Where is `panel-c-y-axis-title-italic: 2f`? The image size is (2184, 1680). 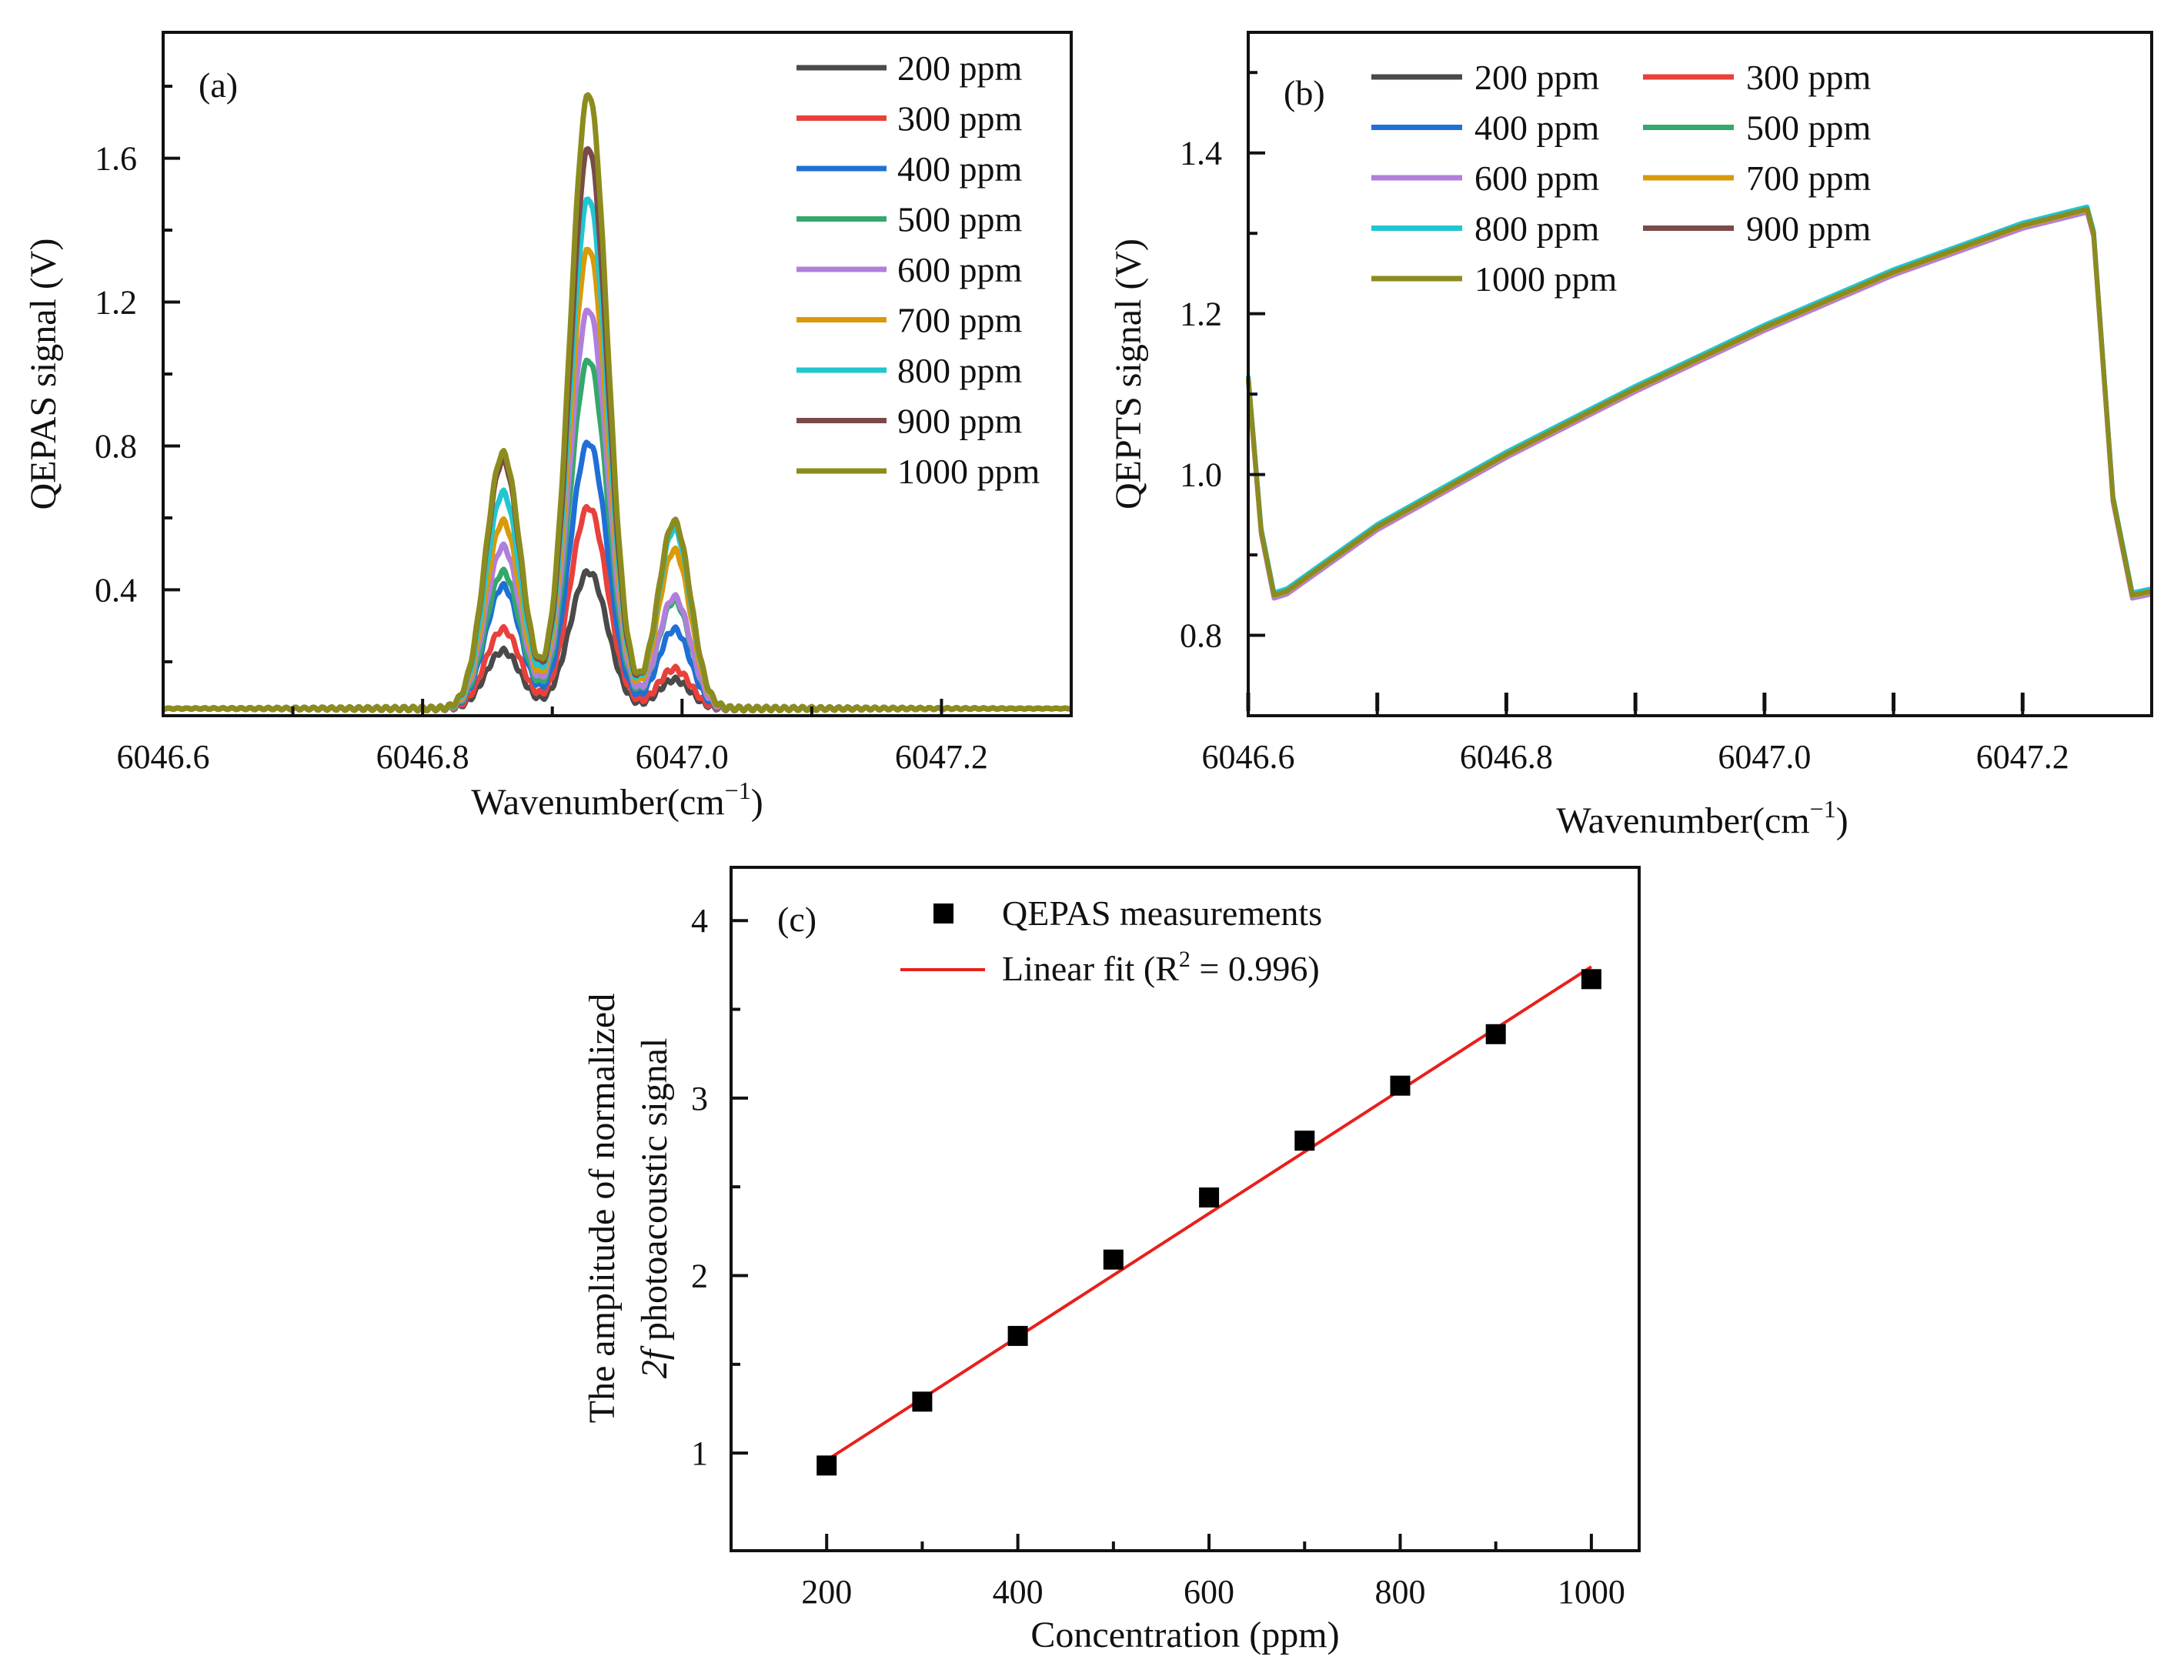
panel-c-y-axis-title-italic: 2f is located at coordinates (655, 1361).